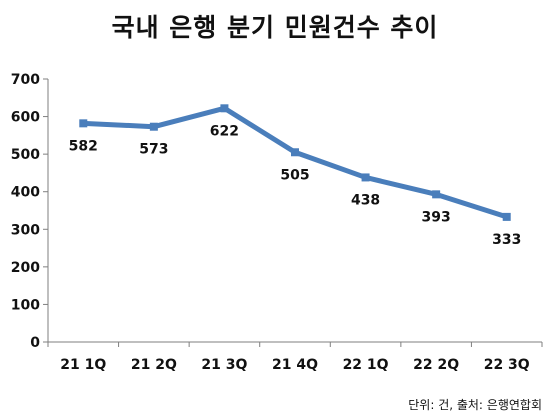 The height and width of the screenshot is (419, 550). What do you see at coordinates (35, 343) in the screenshot?
I see `y-tick-label: 0` at bounding box center [35, 343].